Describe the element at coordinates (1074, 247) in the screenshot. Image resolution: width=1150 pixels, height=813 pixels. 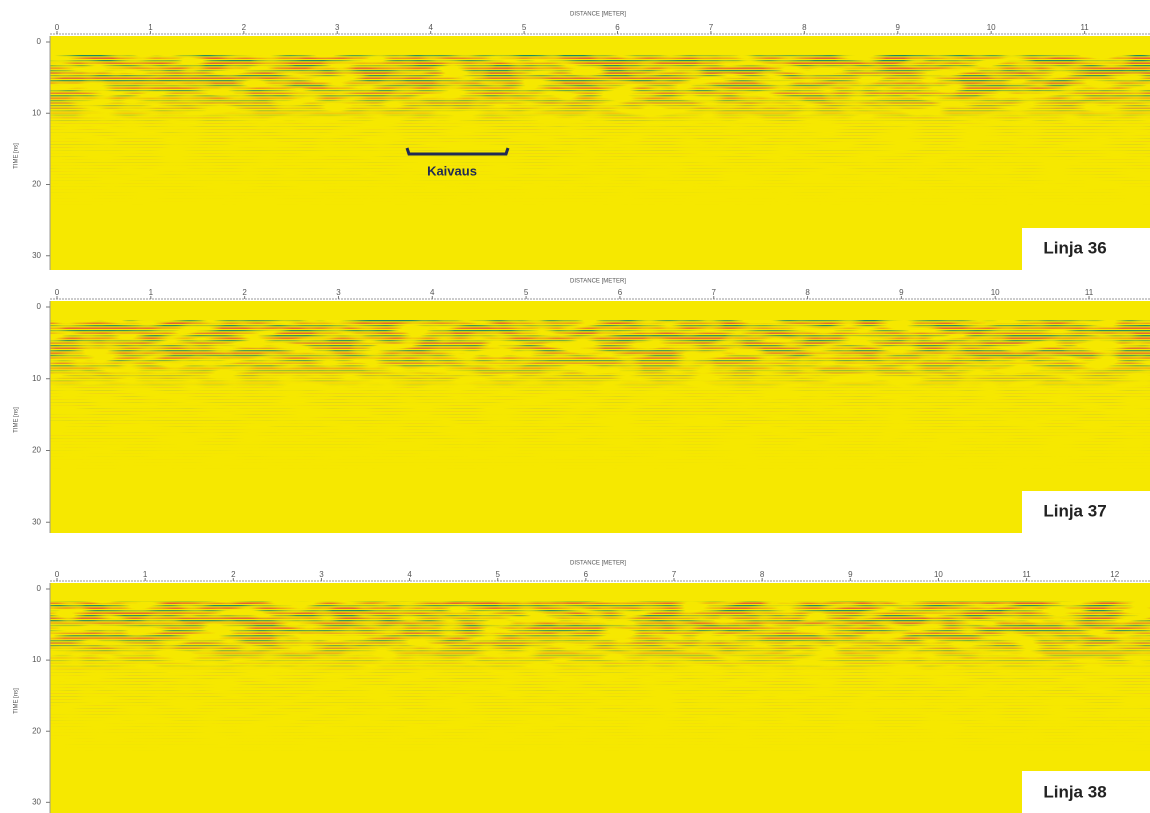
I see `panel-label: Linja 36` at that location.